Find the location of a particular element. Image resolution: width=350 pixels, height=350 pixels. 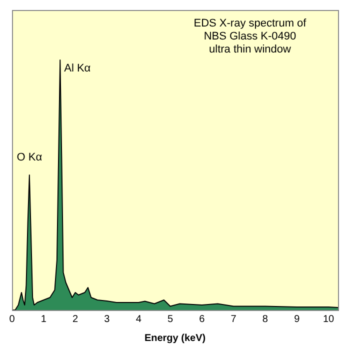

x-tick-label: 3 is located at coordinates (107, 319).